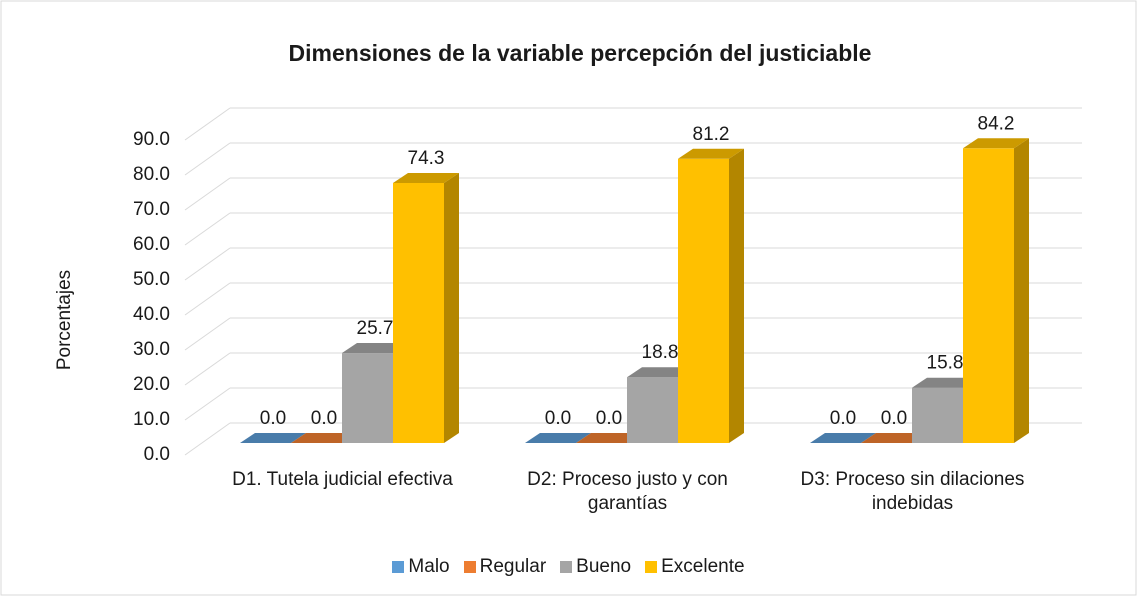 Image resolution: width=1137 pixels, height=596 pixels. I want to click on y-tick-label: 90.0, so click(151, 139).